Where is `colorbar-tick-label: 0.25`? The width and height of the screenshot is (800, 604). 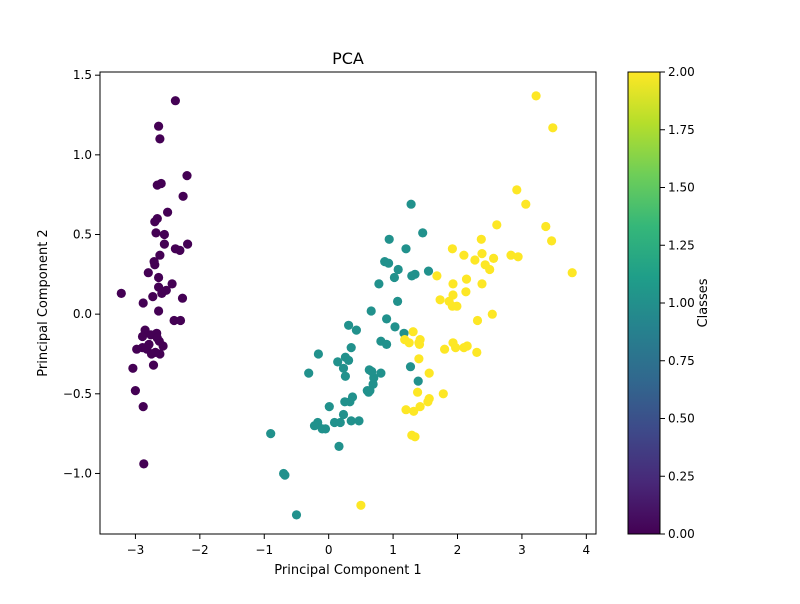 colorbar-tick-label: 0.25 is located at coordinates (681, 476).